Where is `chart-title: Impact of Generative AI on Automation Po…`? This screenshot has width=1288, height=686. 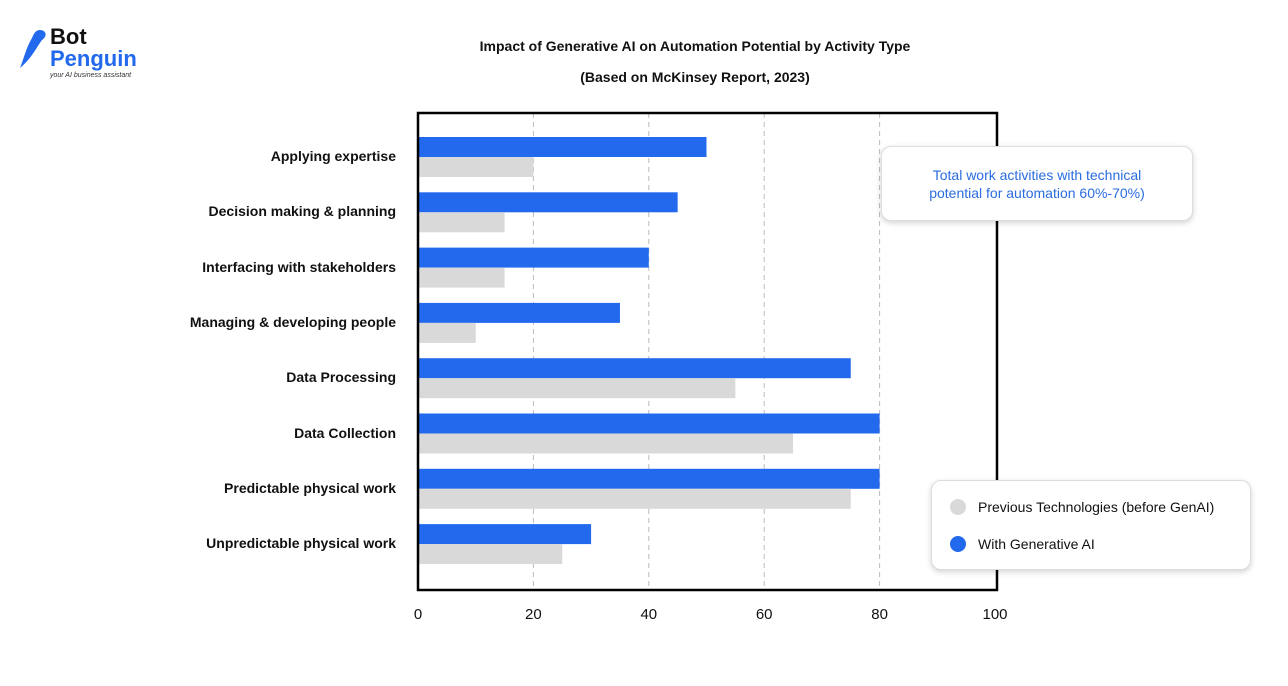 chart-title: Impact of Generative AI on Automation Po… is located at coordinates (695, 46).